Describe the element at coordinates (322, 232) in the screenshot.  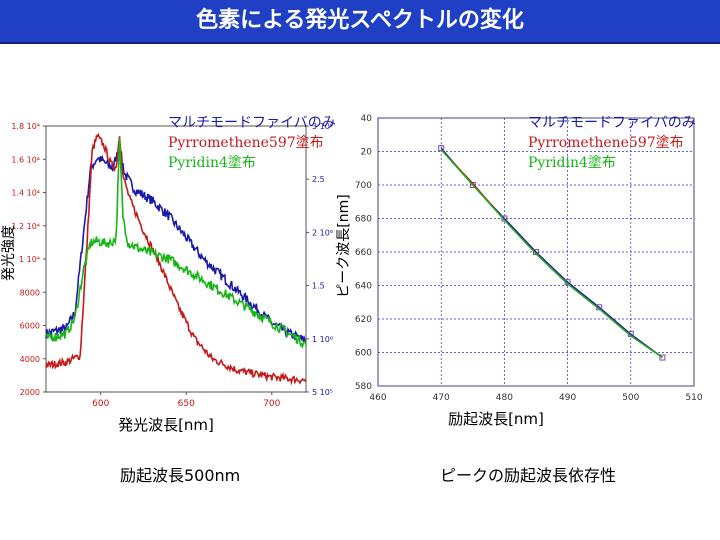
I see `right-axis-tick-label: 2 10⁶` at that location.